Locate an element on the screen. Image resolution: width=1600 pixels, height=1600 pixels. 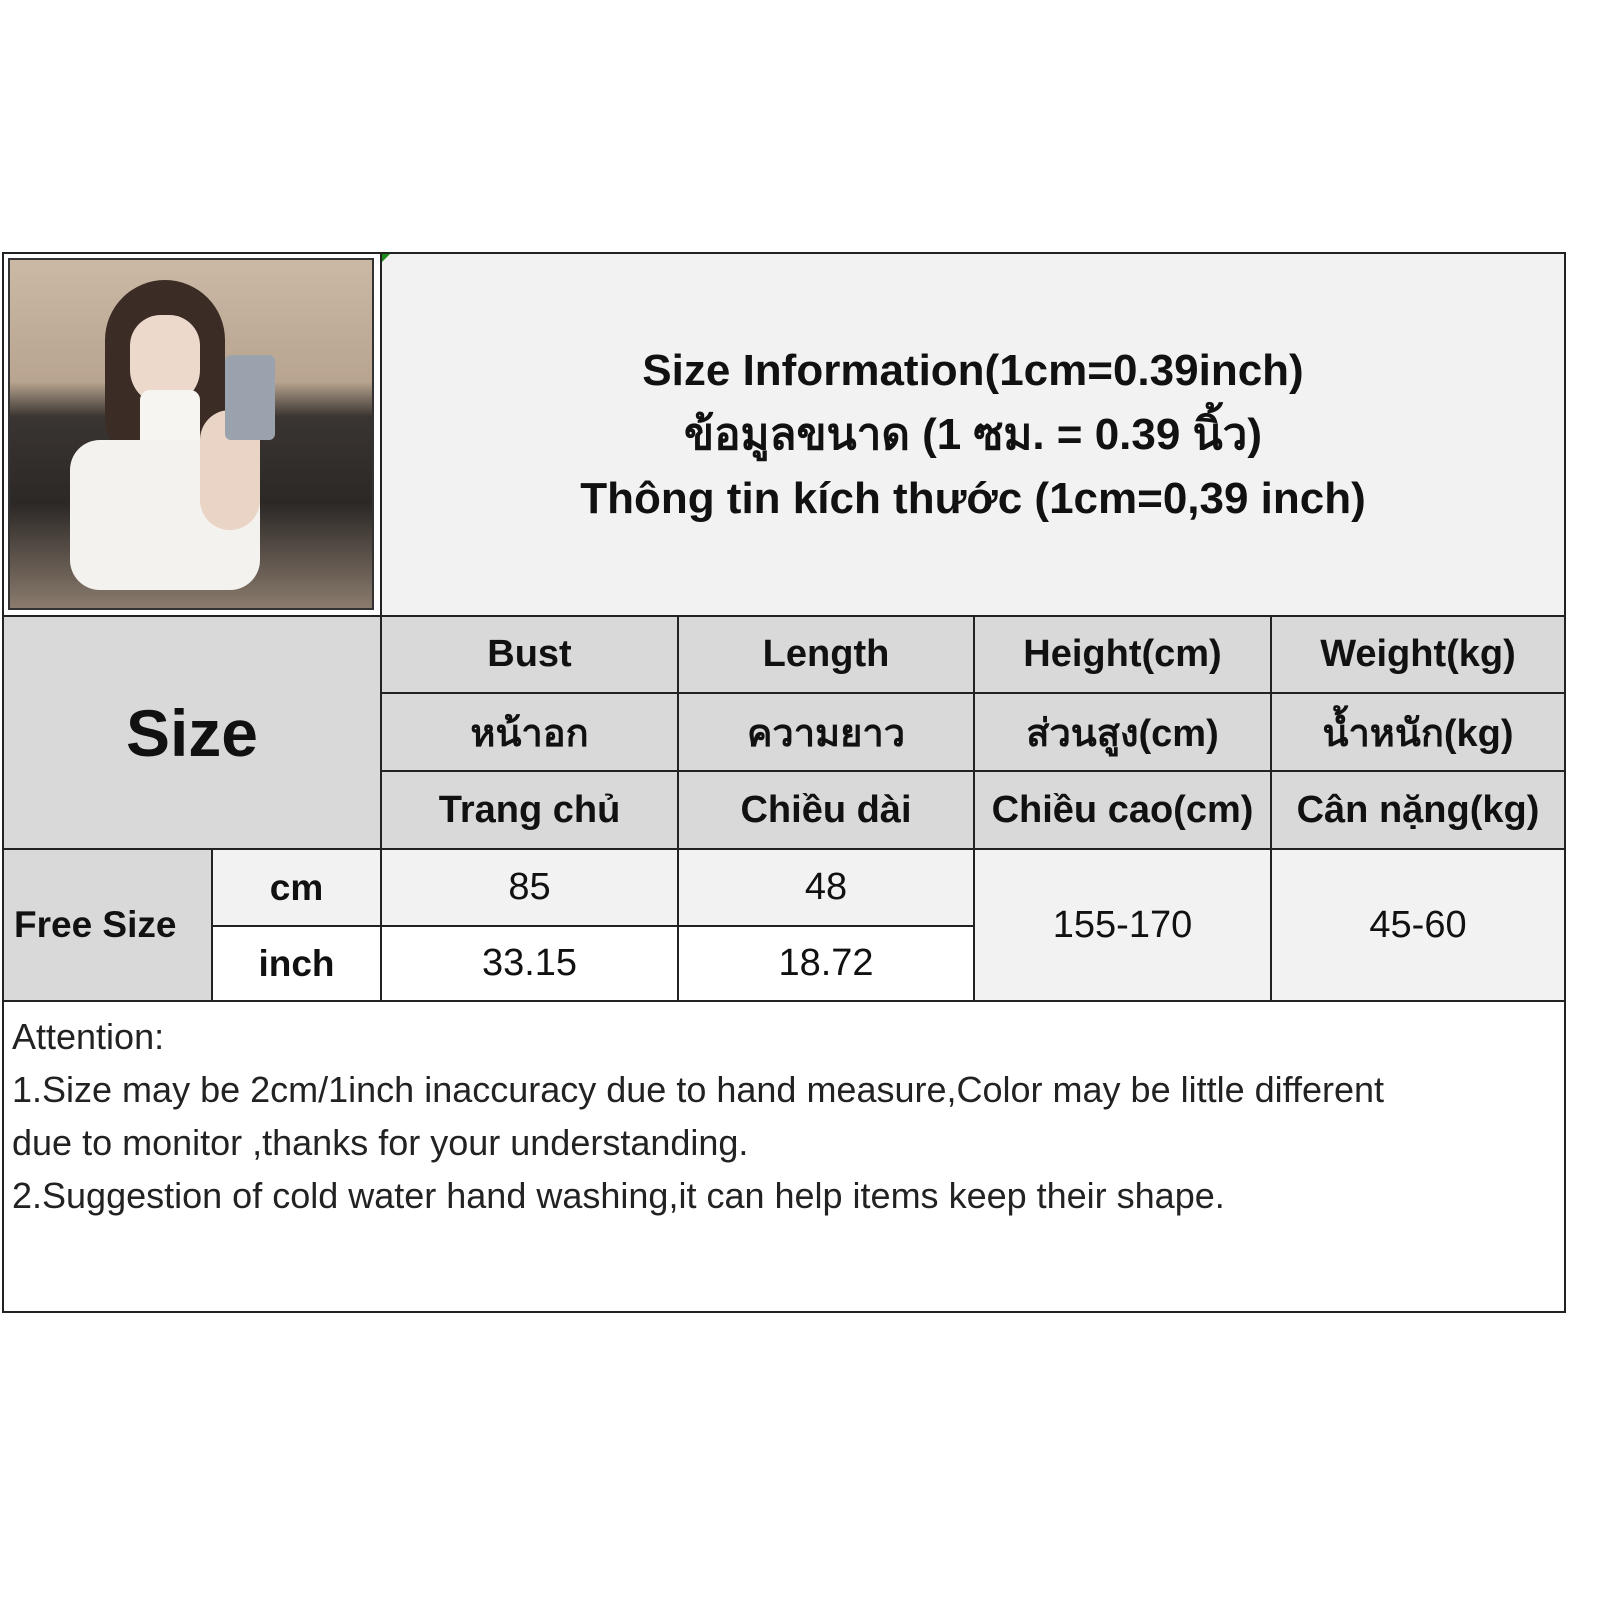
col-bust-vi: Trang chủ is located at coordinates (529, 810).